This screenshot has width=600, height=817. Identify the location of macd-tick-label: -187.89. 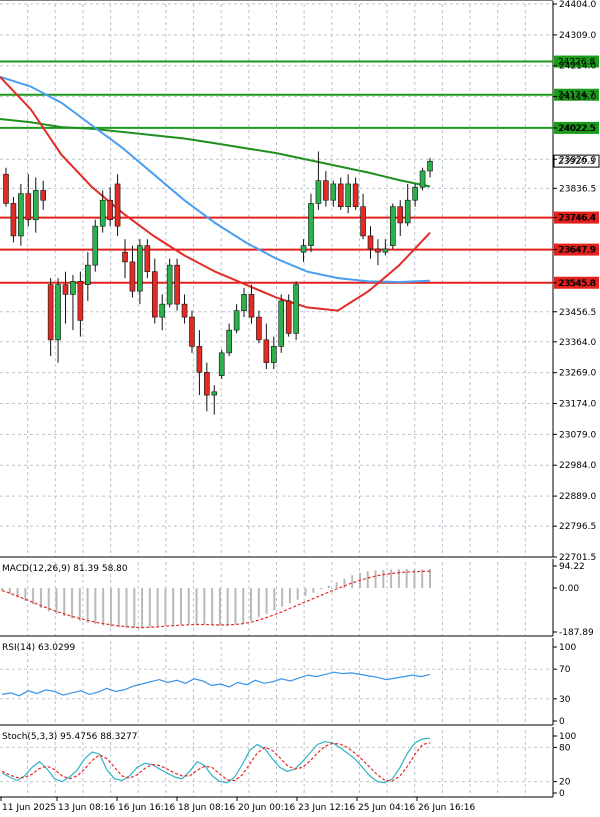
(576, 633).